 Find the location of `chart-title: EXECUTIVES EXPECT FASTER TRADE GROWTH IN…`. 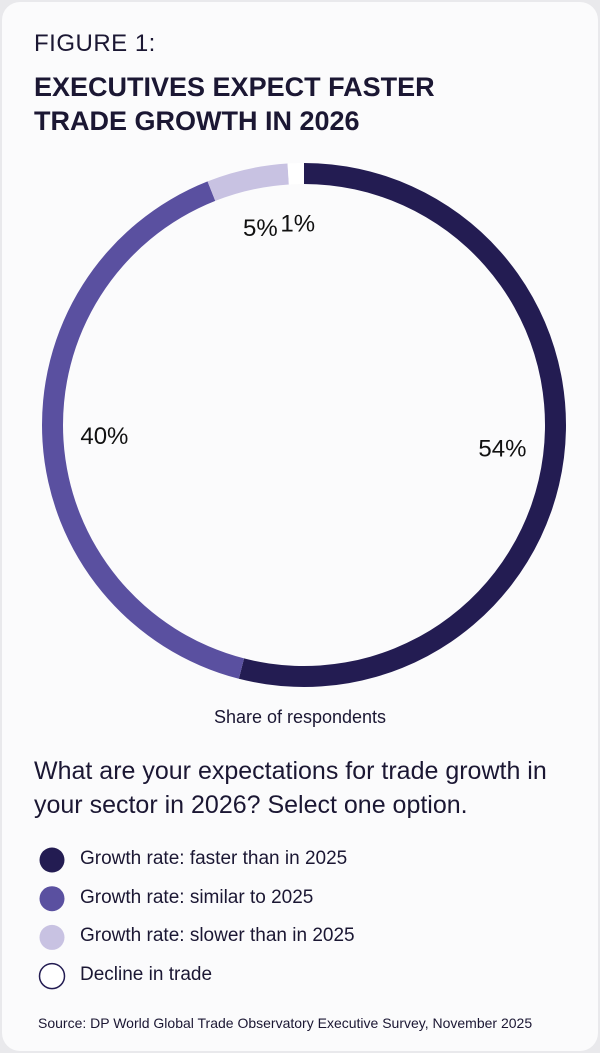

chart-title: EXECUTIVES EXPECT FASTER TRADE GROWTH IN… is located at coordinates (244, 104).